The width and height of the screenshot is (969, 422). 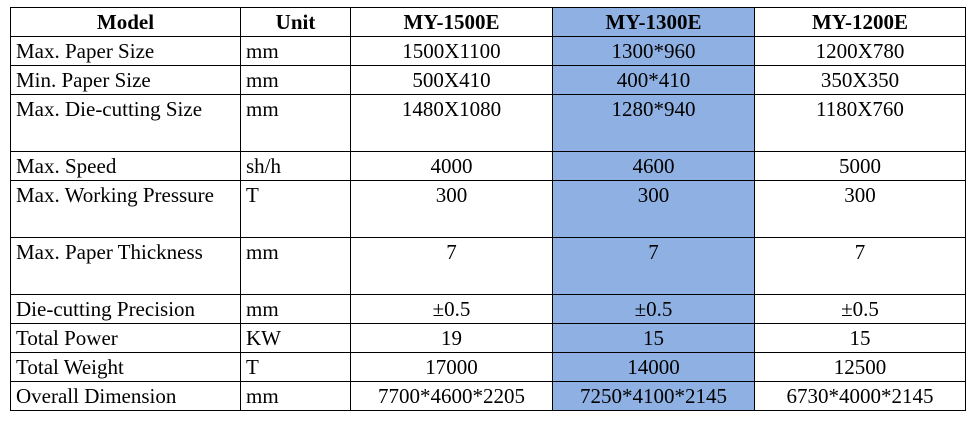 What do you see at coordinates (295, 338) in the screenshot?
I see `cell: KW` at bounding box center [295, 338].